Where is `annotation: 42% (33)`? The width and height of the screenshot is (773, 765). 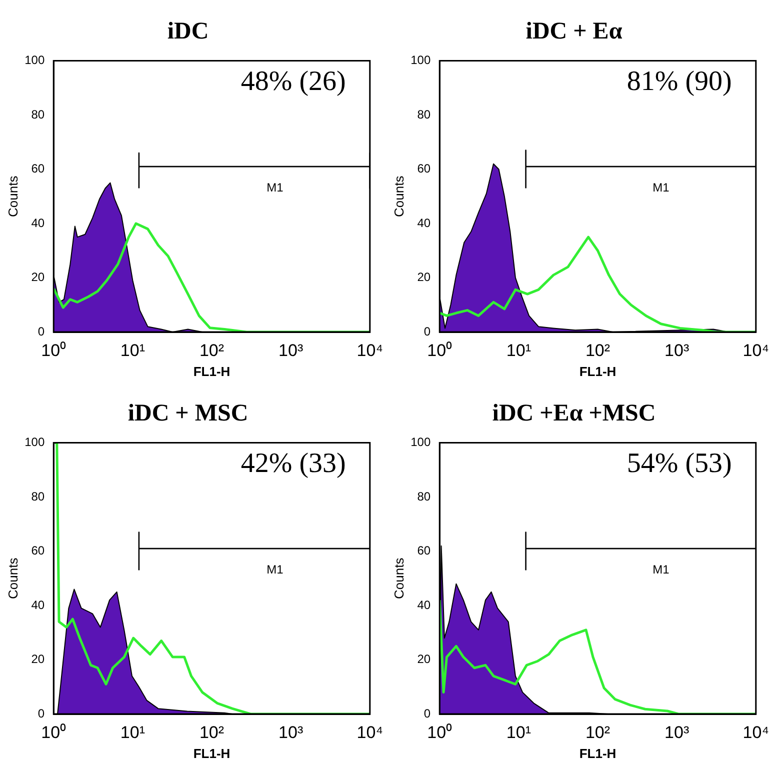
annotation: 42% (33) is located at coordinates (293, 464).